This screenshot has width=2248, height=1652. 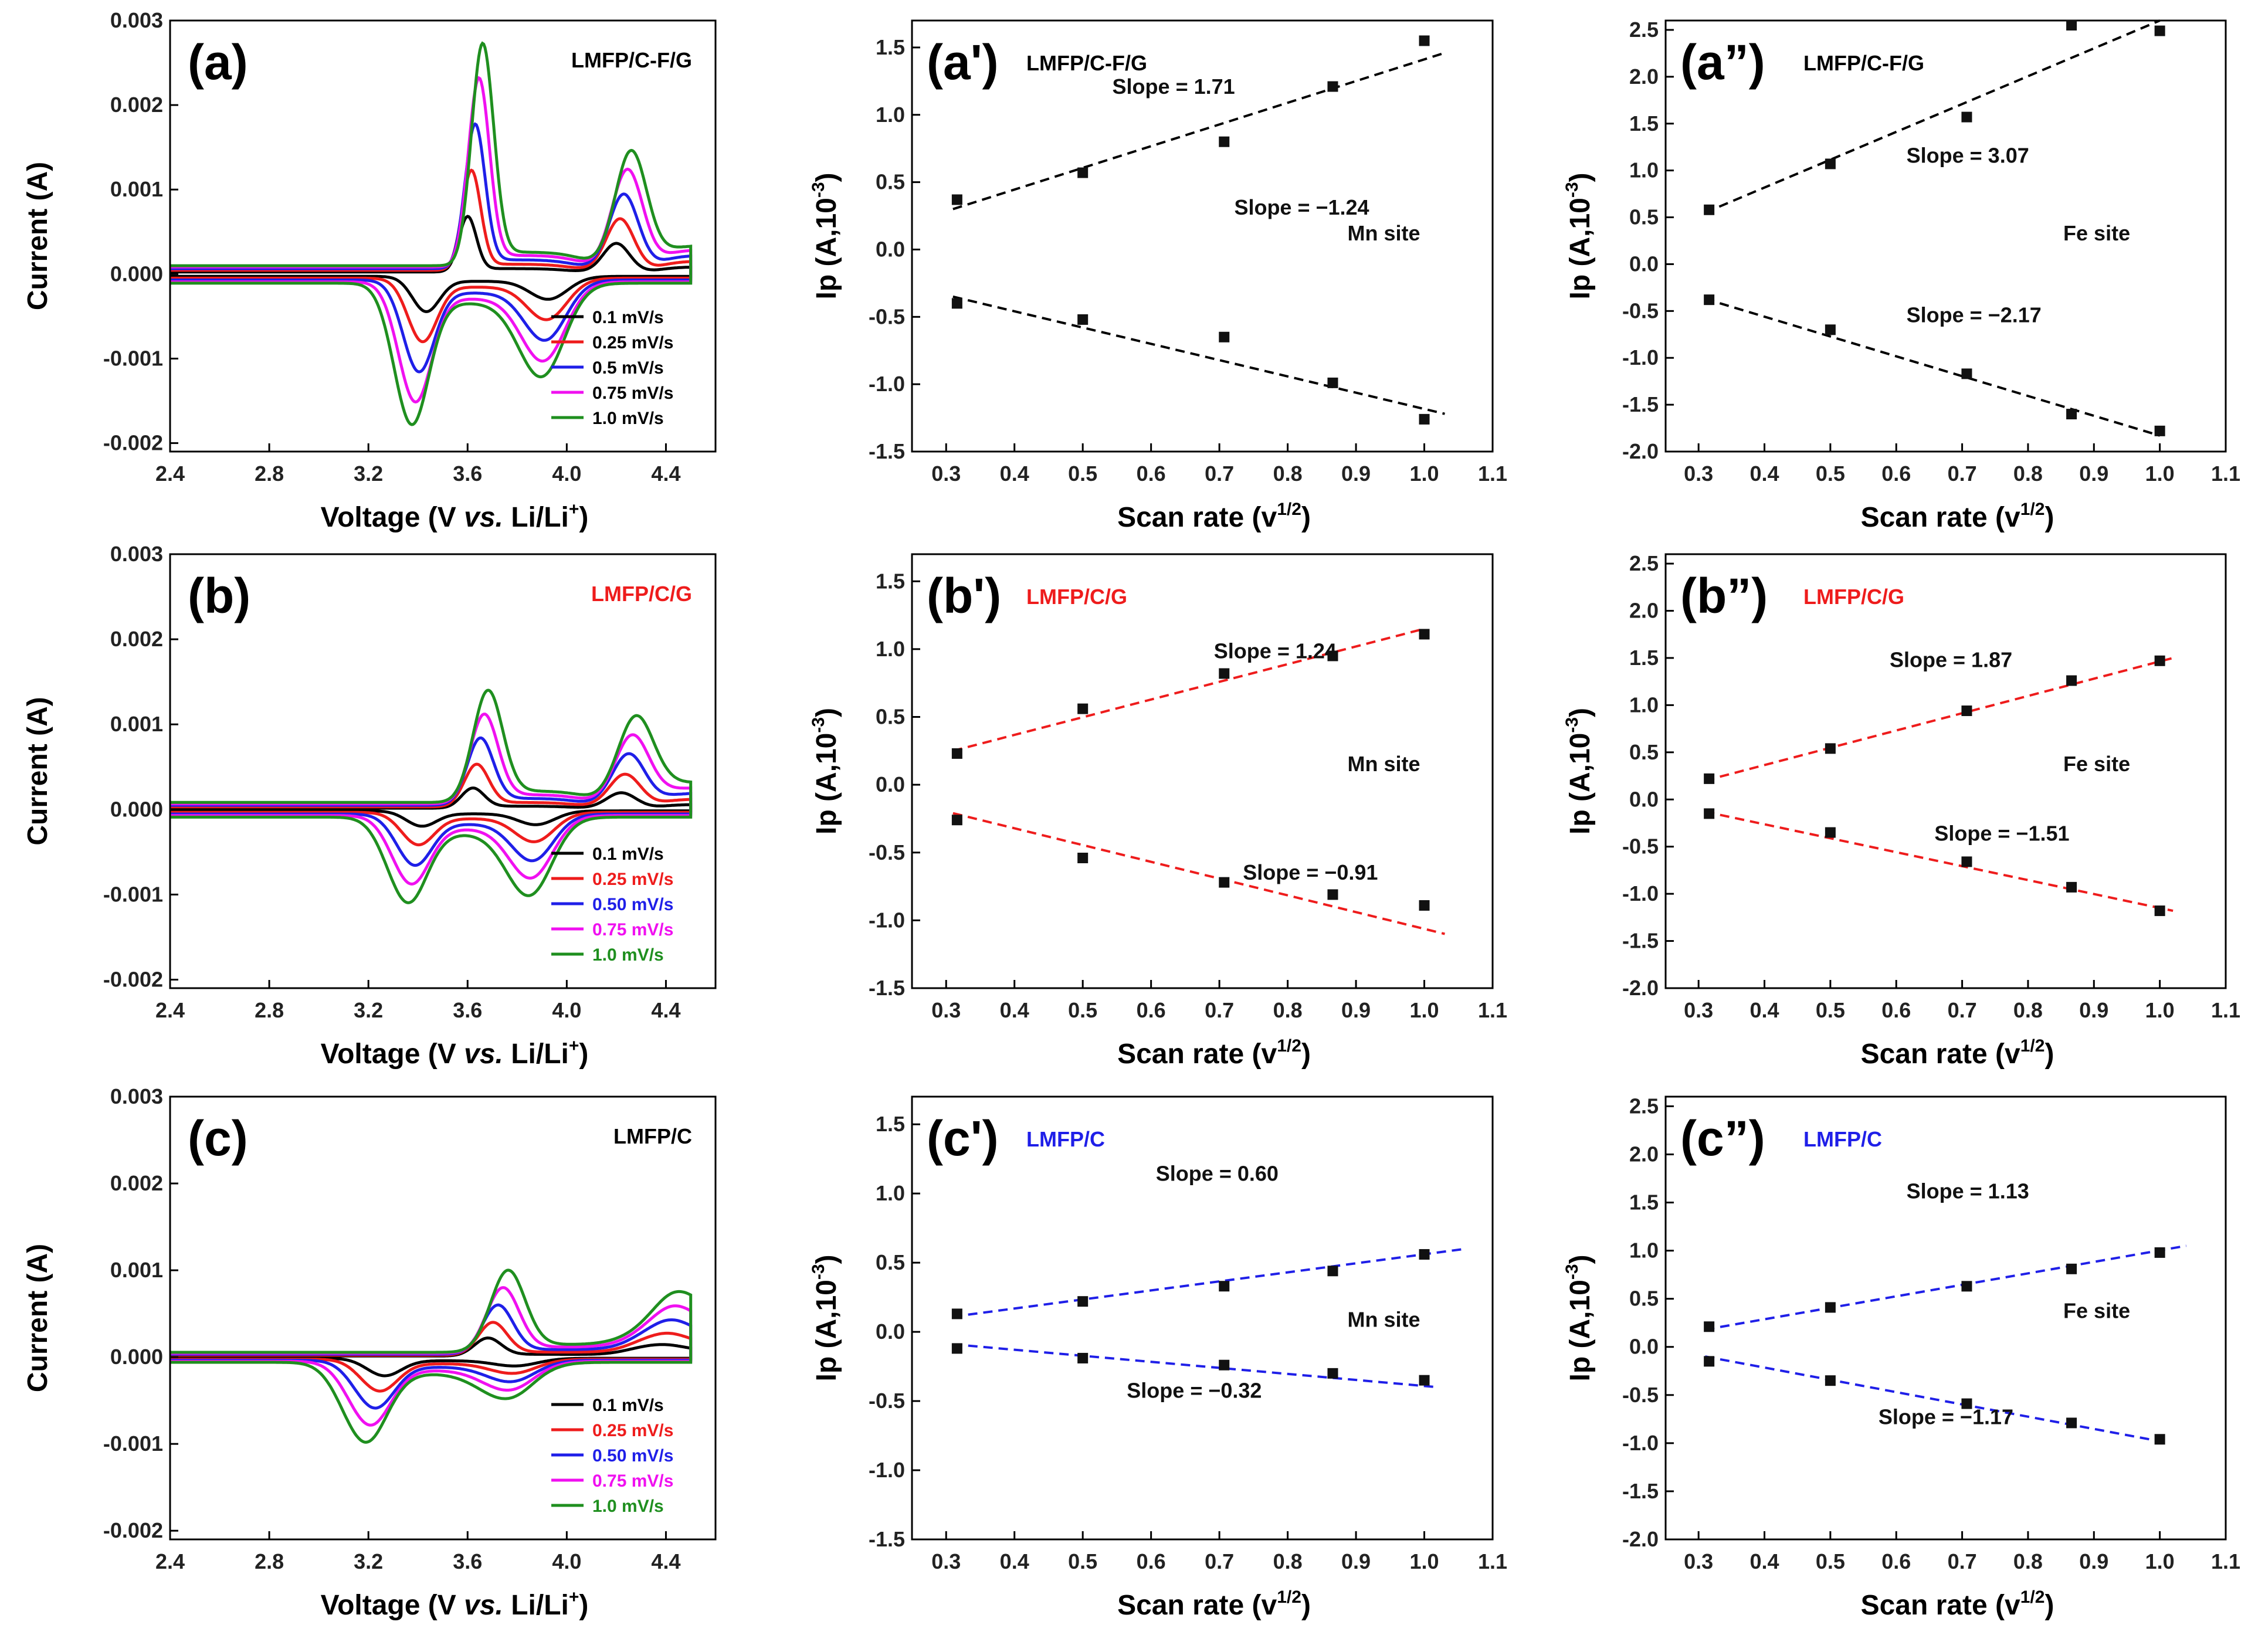 I want to click on y-tick-label: 0.001, so click(x=136, y=1270).